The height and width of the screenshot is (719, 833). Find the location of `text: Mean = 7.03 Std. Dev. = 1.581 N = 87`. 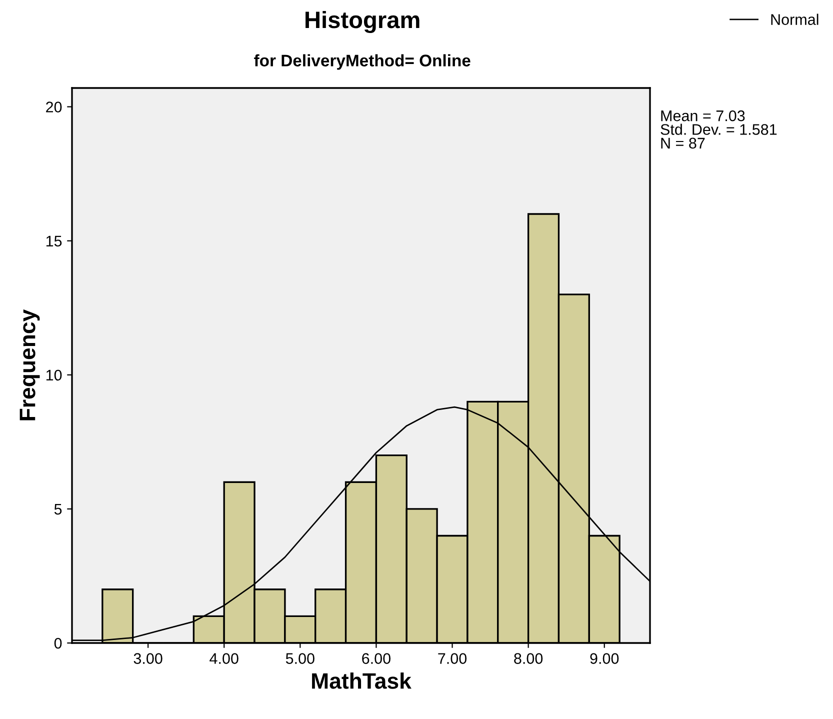

text: Mean = 7.03 Std. Dev. = 1.581 N = 87 is located at coordinates (718, 129).